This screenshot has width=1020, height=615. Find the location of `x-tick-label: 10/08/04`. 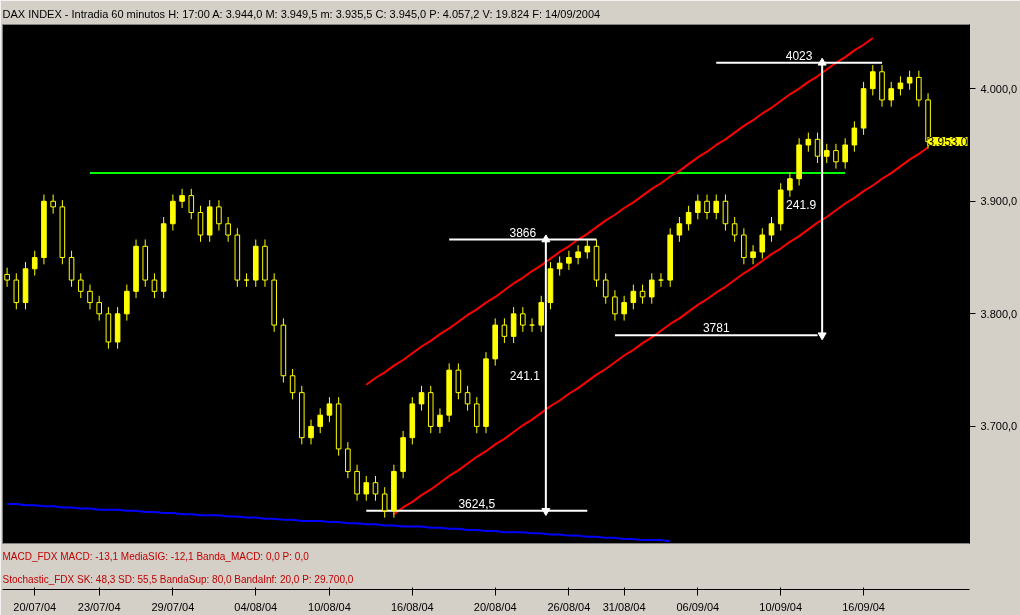

x-tick-label: 10/08/04 is located at coordinates (329, 606).